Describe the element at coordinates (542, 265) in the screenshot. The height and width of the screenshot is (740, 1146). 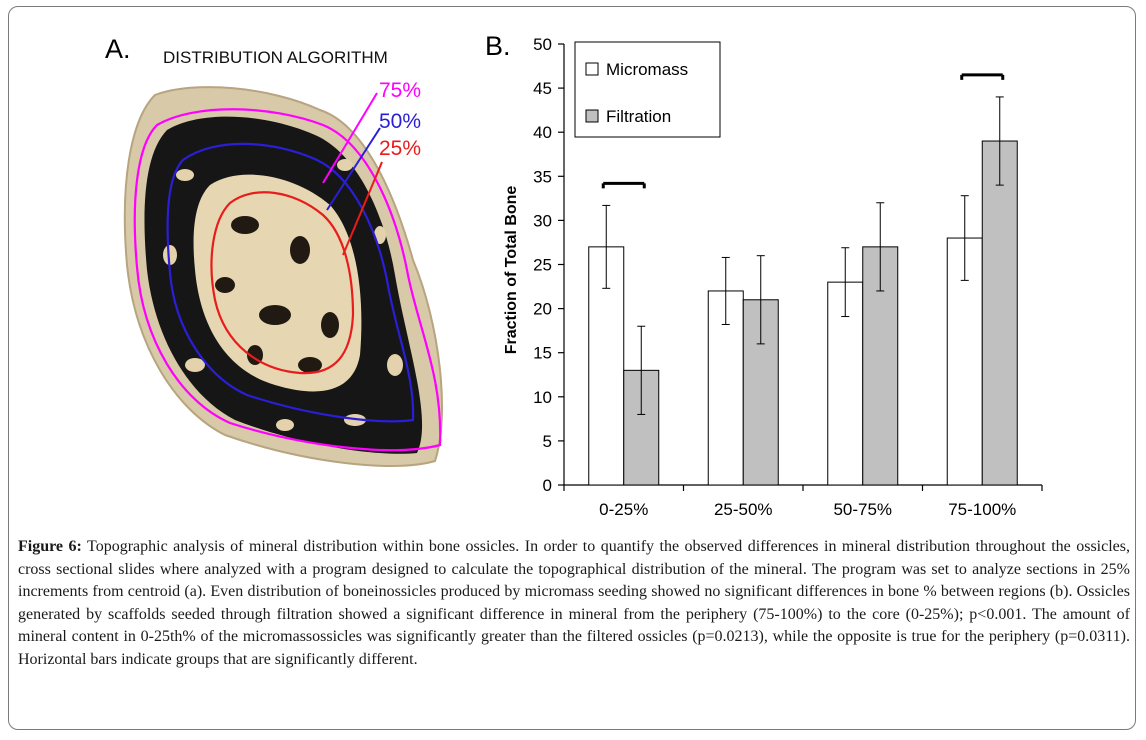
I see `y-tick-label: 25` at that location.